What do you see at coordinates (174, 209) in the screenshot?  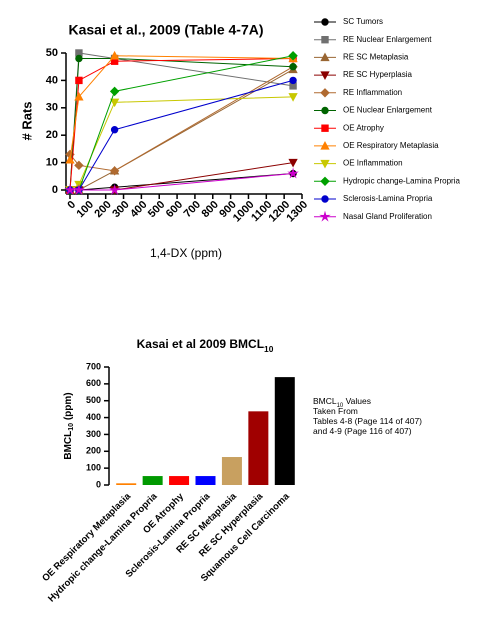 I see `x-tick-label: 600` at bounding box center [174, 209].